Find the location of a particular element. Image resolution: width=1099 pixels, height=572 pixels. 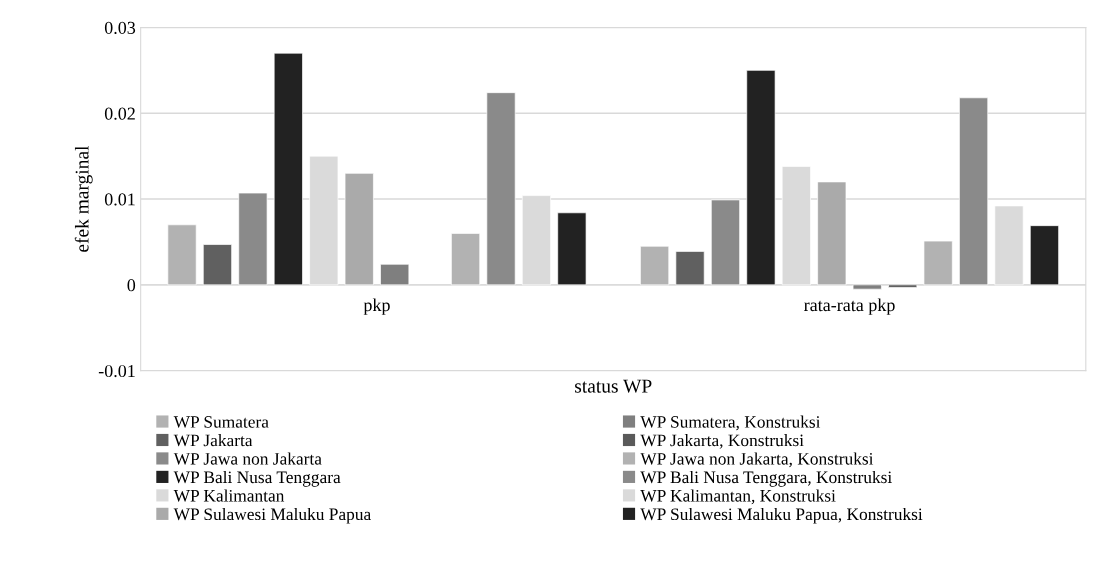

y-tick-label: 0.03 is located at coordinates (120, 27).